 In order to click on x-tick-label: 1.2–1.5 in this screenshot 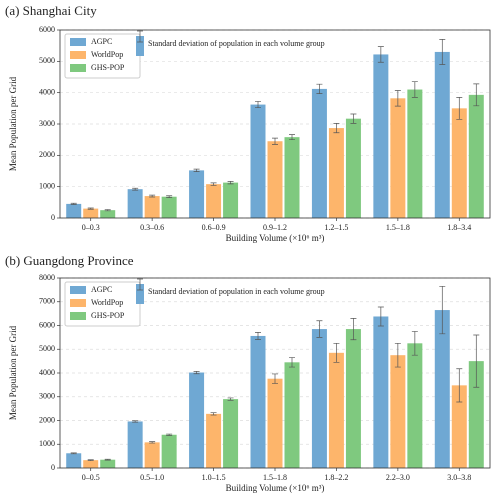, I will do `click(336, 227)`.